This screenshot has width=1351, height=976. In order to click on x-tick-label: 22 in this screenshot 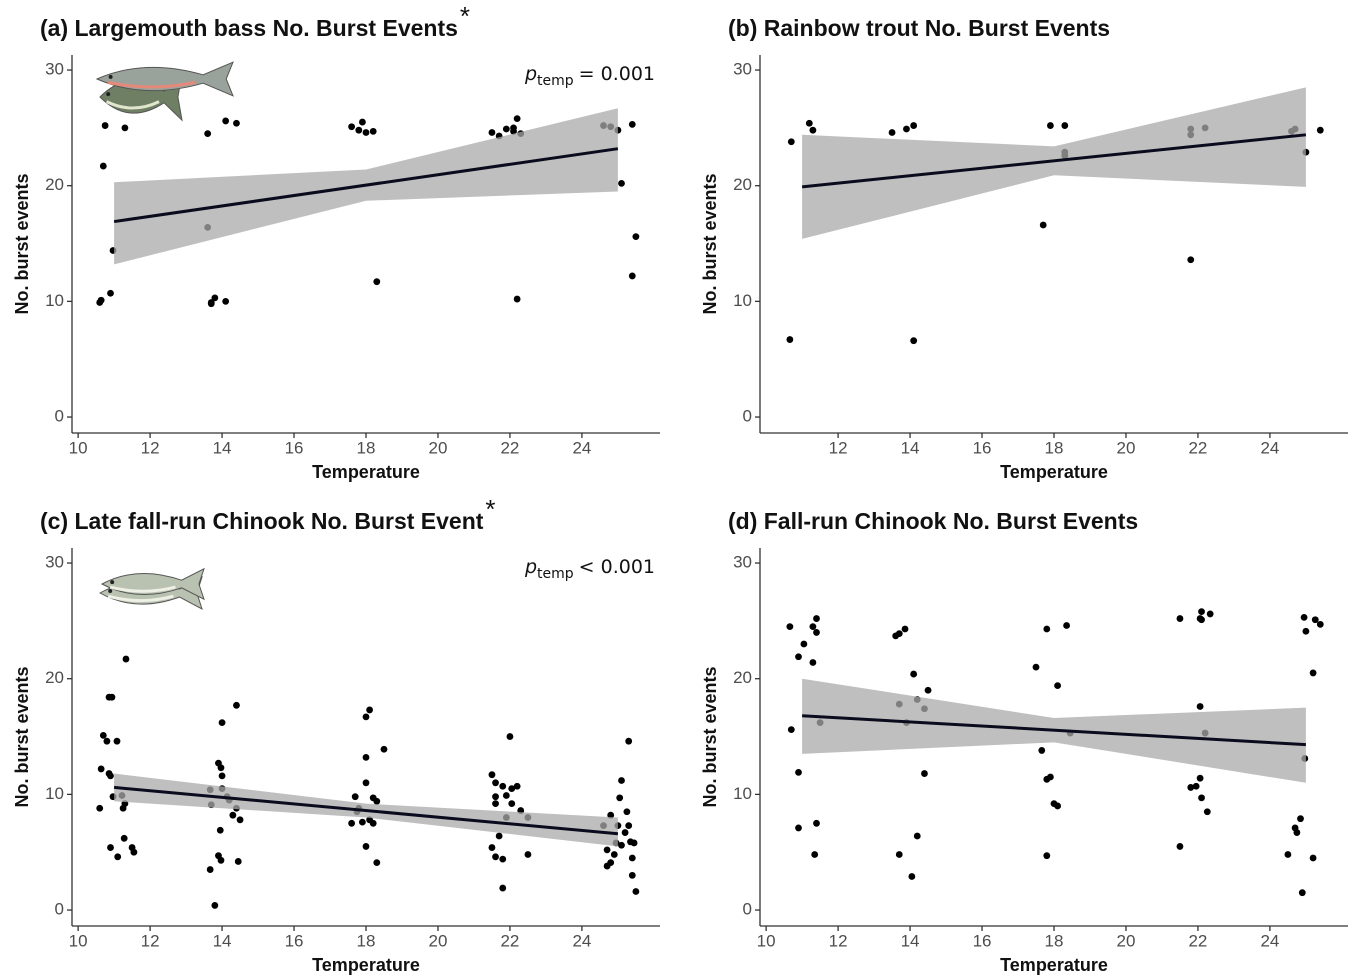, I will do `click(1197, 447)`.